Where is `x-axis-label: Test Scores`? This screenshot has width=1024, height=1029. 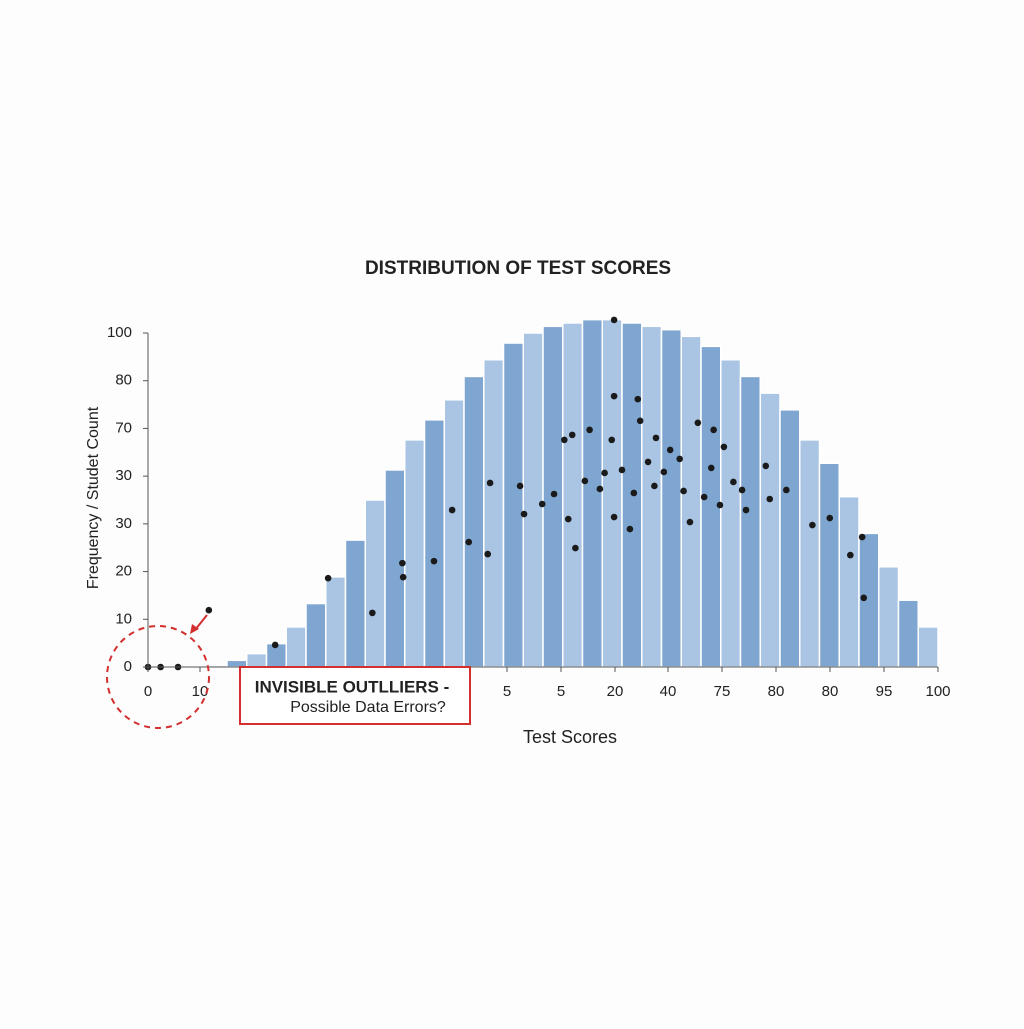 x-axis-label: Test Scores is located at coordinates (570, 737).